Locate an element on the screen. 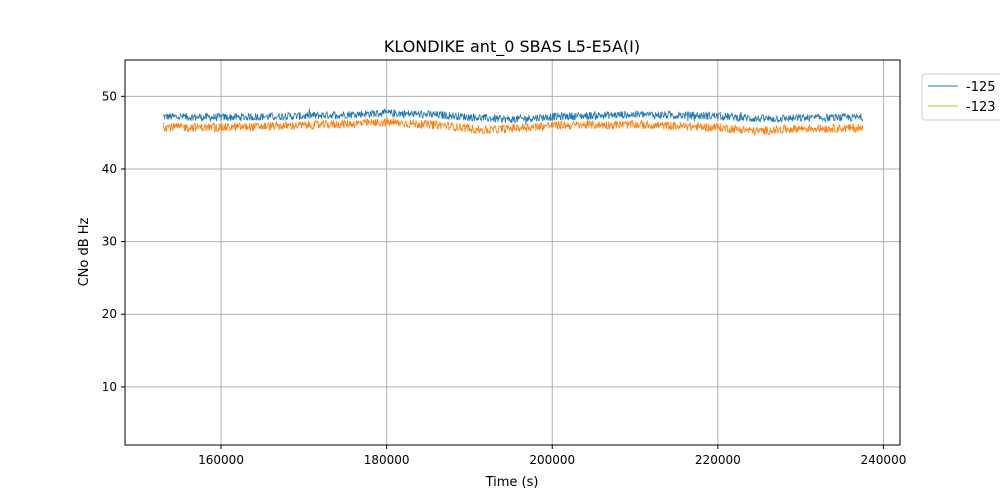  x-axis-label: Time (s) is located at coordinates (512, 482).